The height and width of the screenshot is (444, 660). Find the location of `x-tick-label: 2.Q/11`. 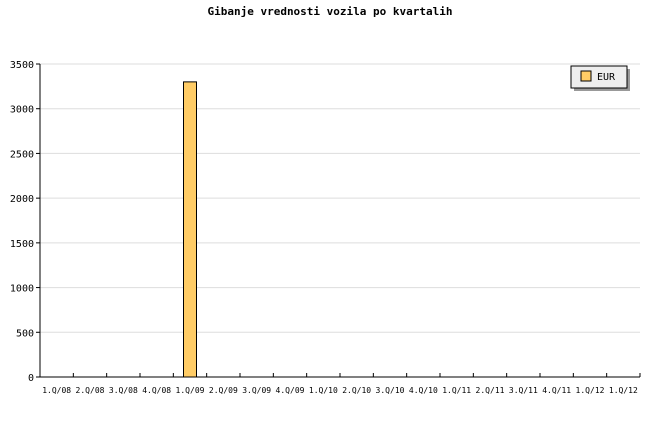

x-tick-label: 2.Q/11 is located at coordinates (490, 390).